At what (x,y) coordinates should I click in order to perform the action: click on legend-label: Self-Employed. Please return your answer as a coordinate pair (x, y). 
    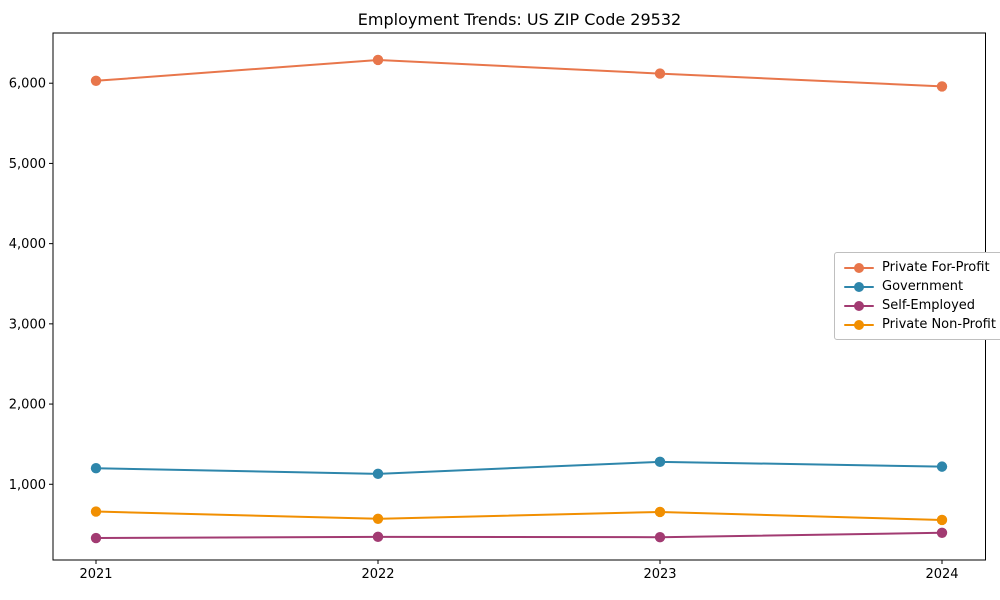
    Looking at the image, I should click on (929, 305).